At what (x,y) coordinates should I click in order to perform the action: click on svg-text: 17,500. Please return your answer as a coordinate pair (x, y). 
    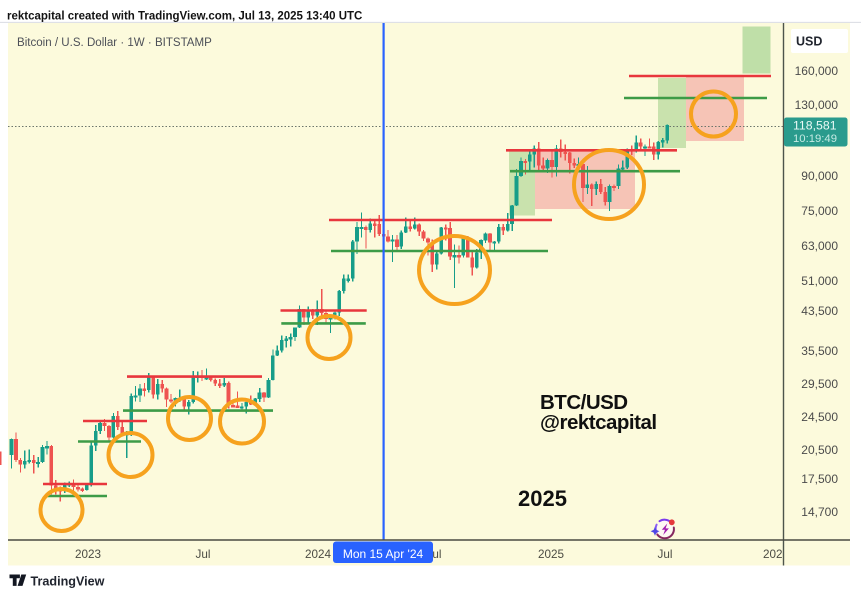
    Looking at the image, I should click on (819, 479).